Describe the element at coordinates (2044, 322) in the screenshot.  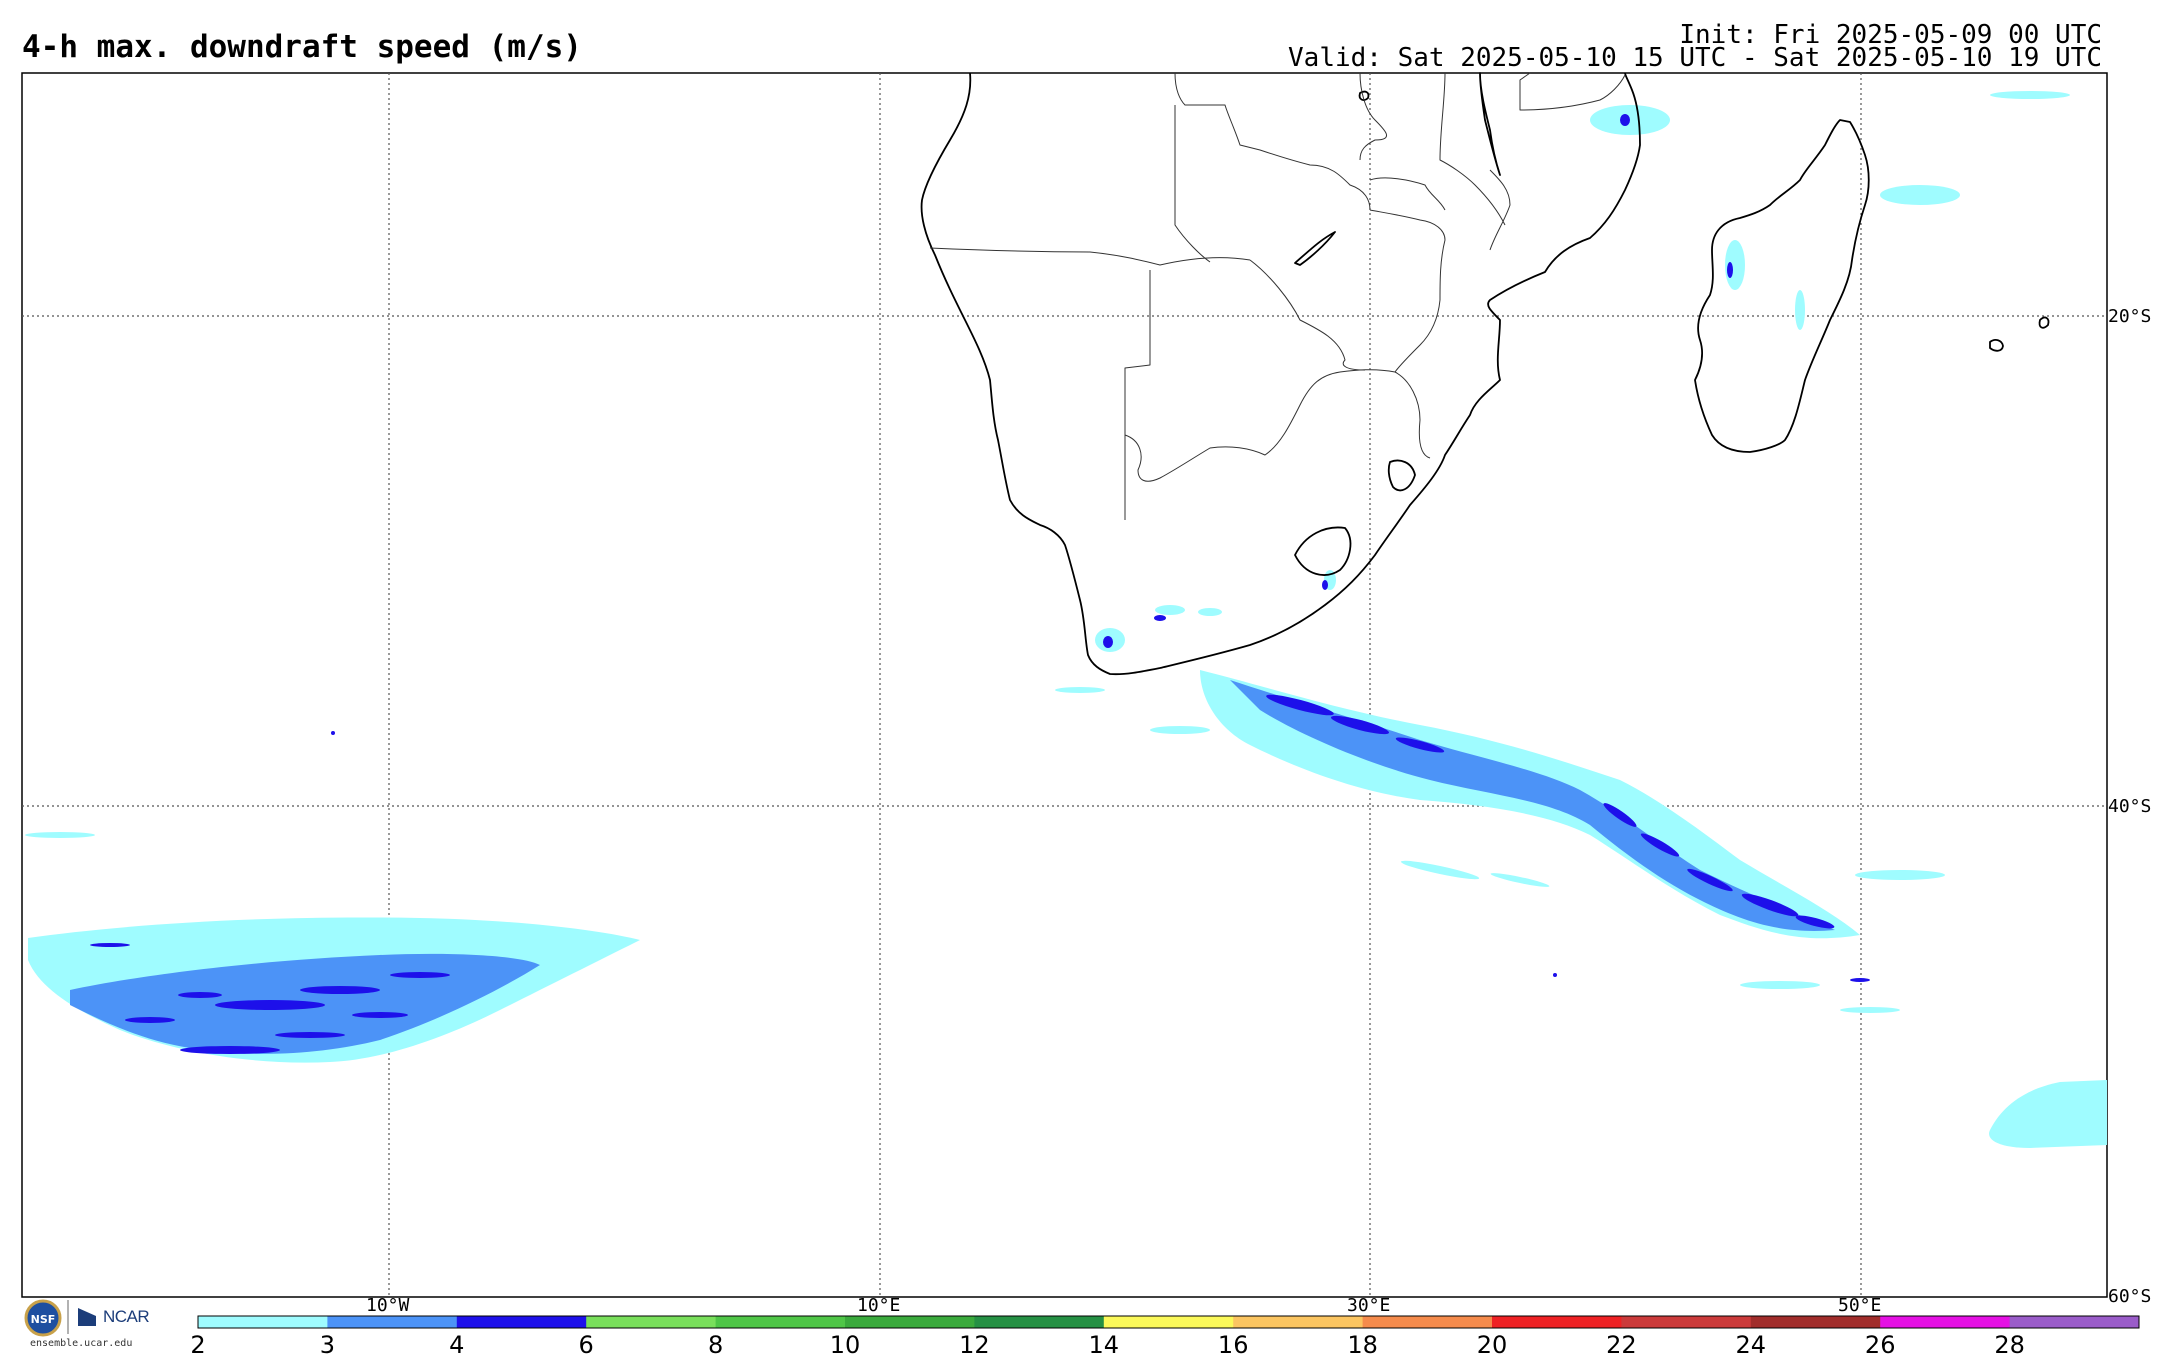
I see `mauritius-coastline` at that location.